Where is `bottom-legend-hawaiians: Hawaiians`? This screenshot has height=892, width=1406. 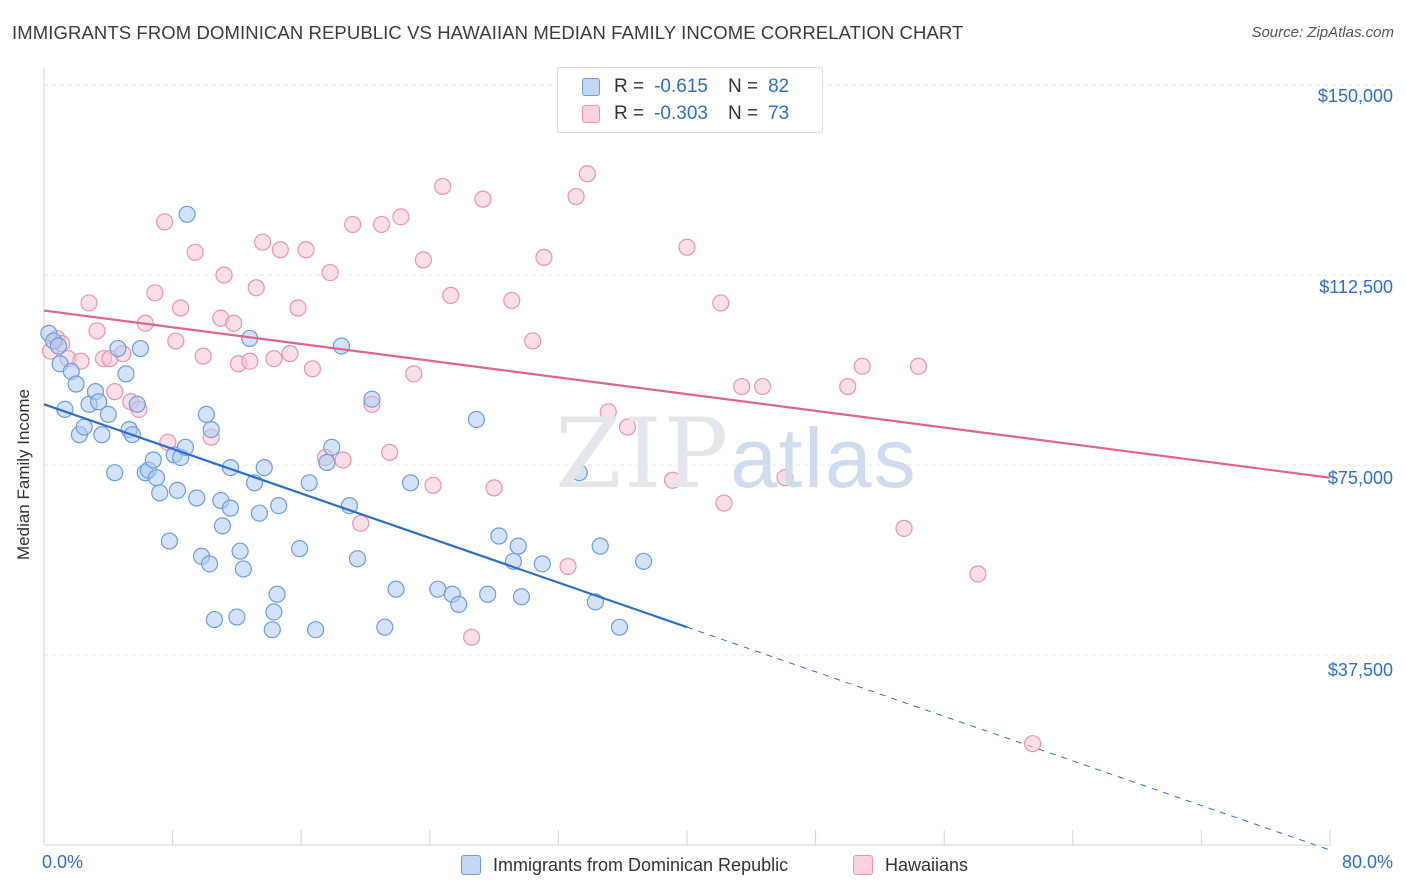
bottom-legend-hawaiians: Hawaiians is located at coordinates (910, 865).